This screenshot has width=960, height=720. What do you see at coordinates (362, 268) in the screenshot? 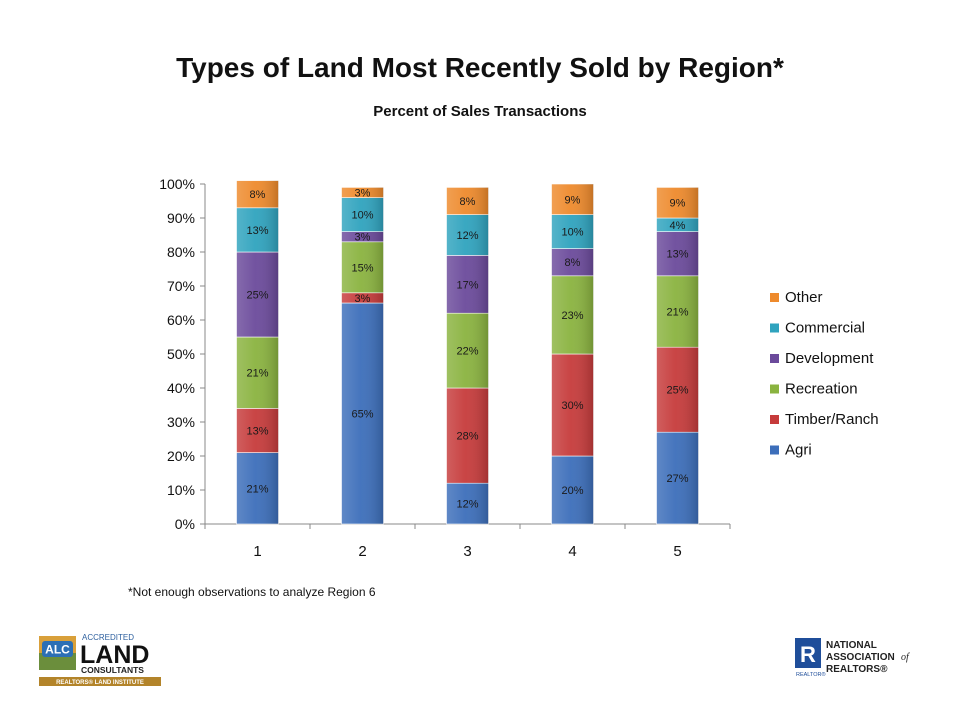
I see `data-label: 15%` at bounding box center [362, 268].